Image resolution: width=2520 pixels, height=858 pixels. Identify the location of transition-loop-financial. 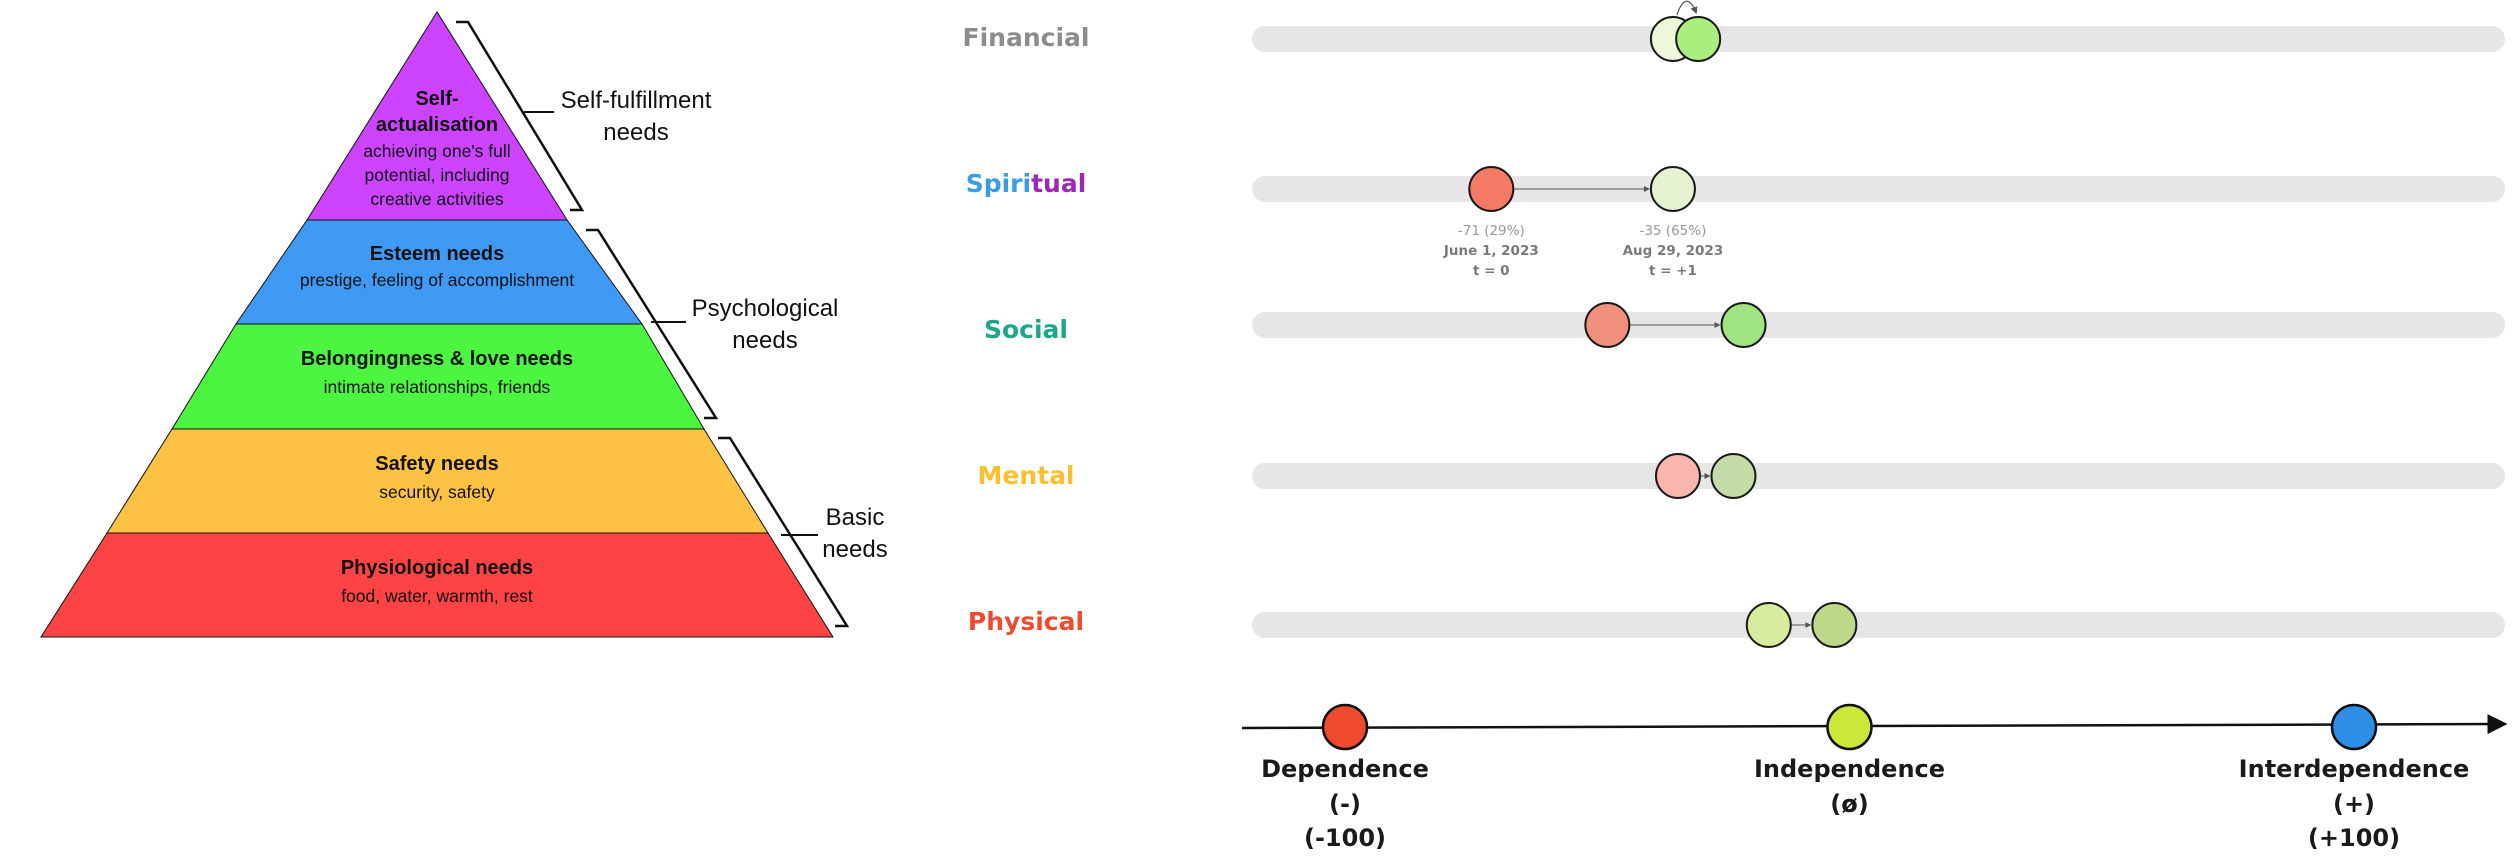
(1687, 8).